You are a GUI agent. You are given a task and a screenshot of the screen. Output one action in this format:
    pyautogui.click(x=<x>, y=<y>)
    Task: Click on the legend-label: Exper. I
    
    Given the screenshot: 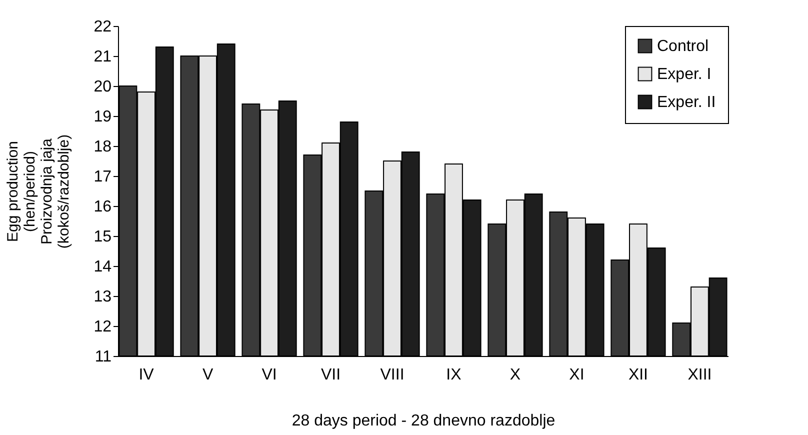 What is the action you would take?
    pyautogui.click(x=684, y=74)
    